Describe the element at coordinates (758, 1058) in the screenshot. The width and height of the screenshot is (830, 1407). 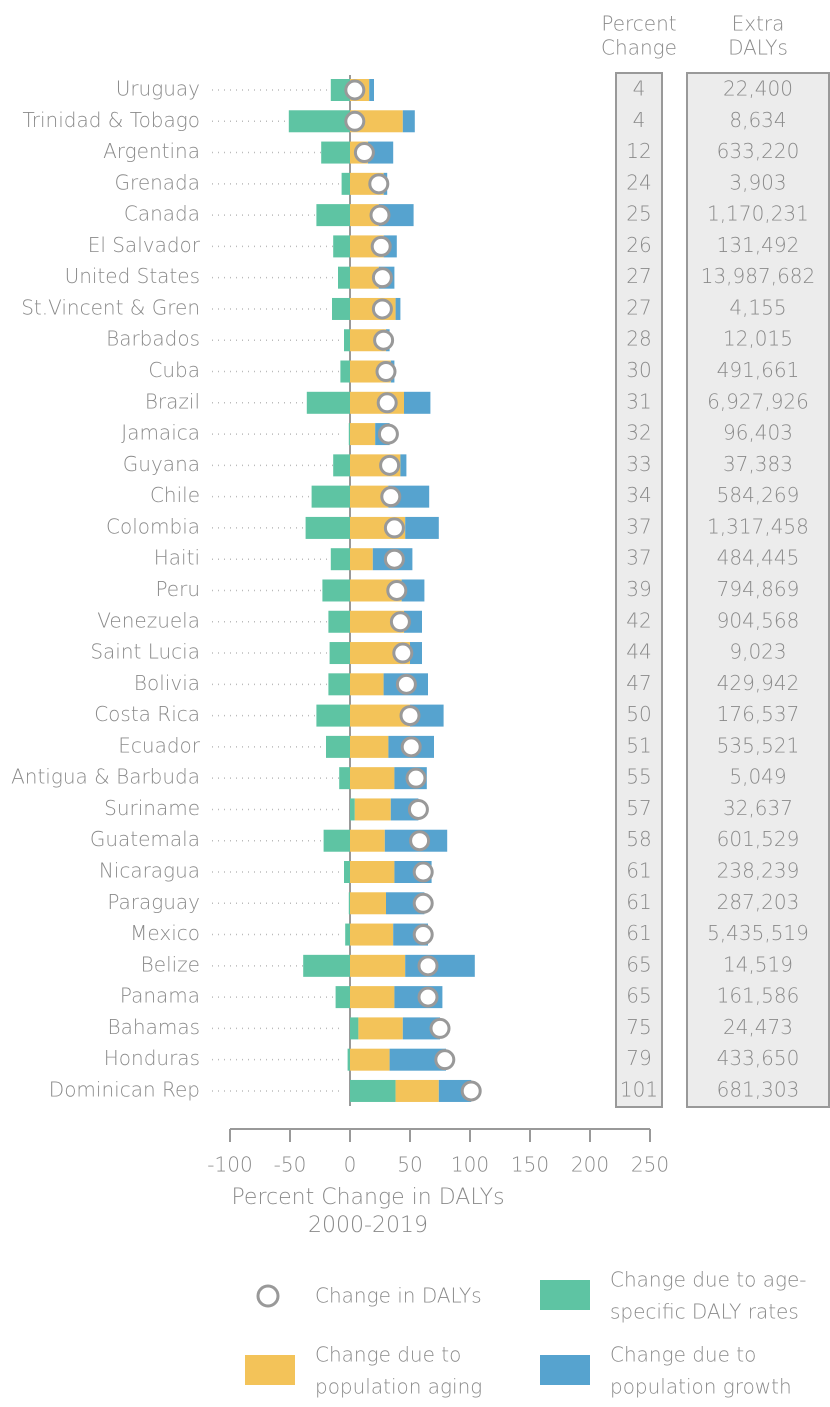
I see `extra-dalys: 433,650` at that location.